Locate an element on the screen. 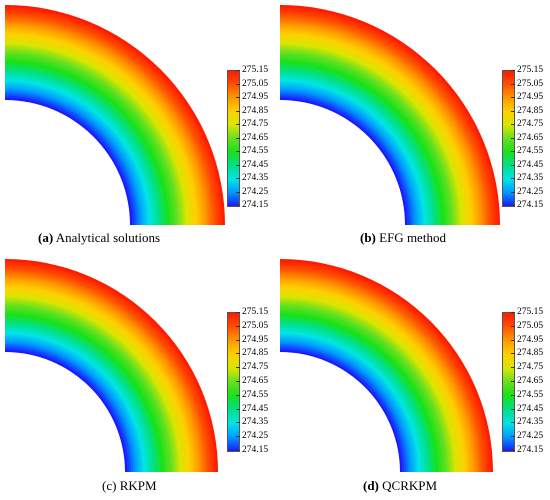 This screenshot has height=500, width=550. colorbar-c is located at coordinates (233, 382).